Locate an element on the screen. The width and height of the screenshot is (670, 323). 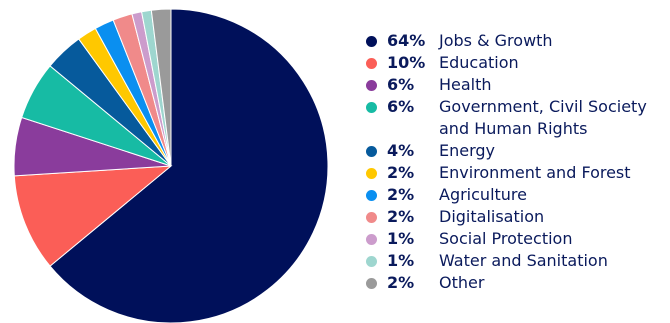
legend-percent: 10% is located at coordinates (406, 62).